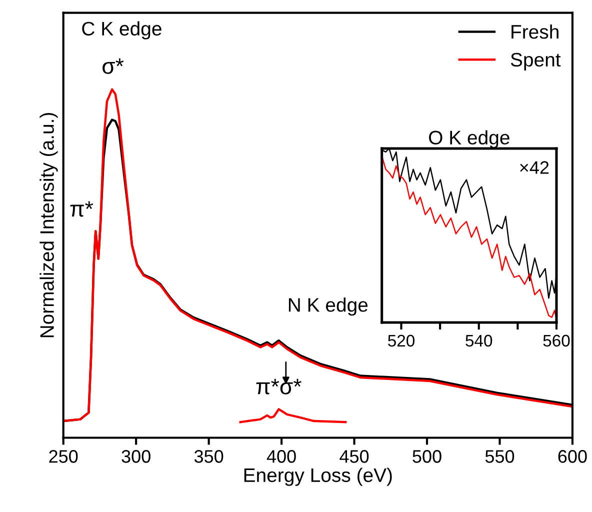 The width and height of the screenshot is (592, 512). I want to click on annotation: ×42, so click(534, 167).